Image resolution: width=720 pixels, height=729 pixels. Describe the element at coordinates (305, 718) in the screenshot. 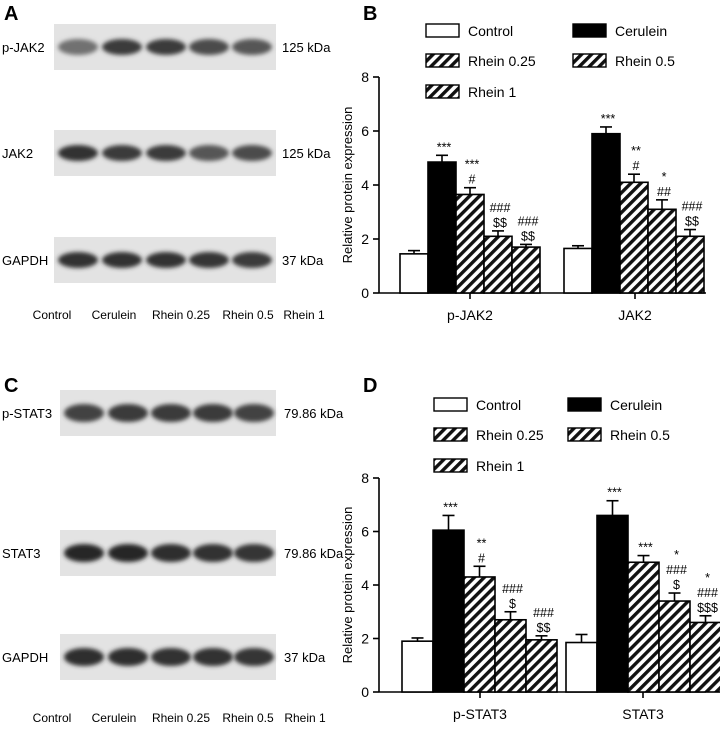

I see `lane-label: Rhein 1` at that location.